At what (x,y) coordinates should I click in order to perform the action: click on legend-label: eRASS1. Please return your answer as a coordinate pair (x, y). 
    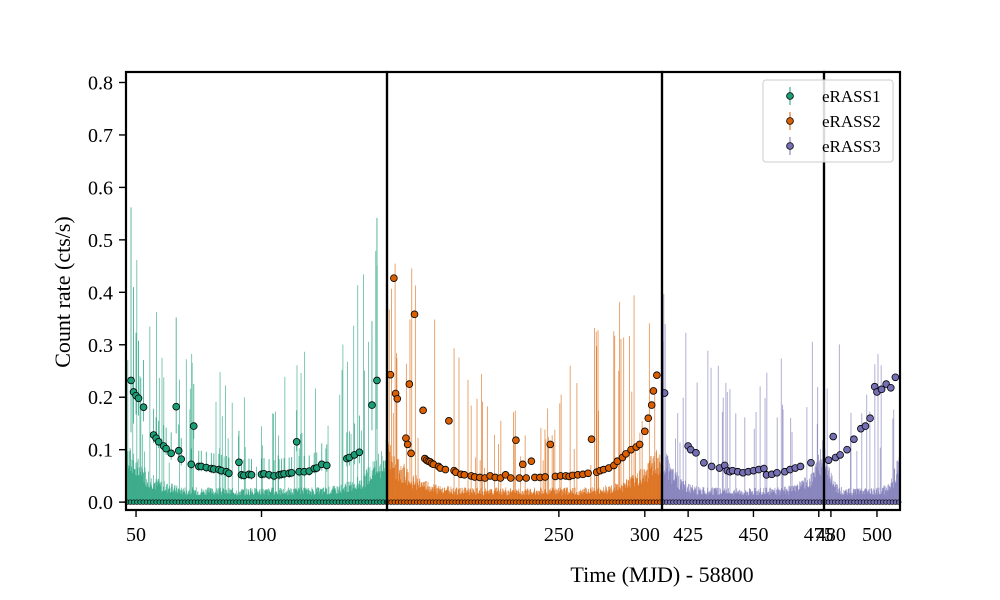
    Looking at the image, I should click on (851, 96).